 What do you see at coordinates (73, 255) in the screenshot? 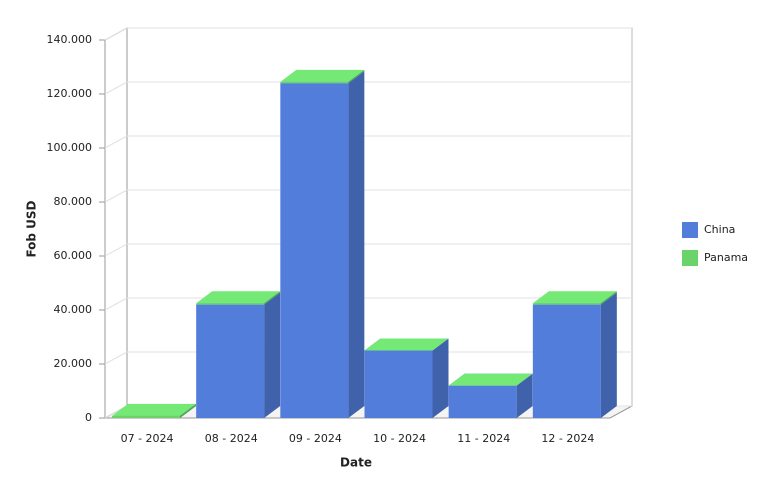
I see `y-tick-label: 60.000` at bounding box center [73, 255].